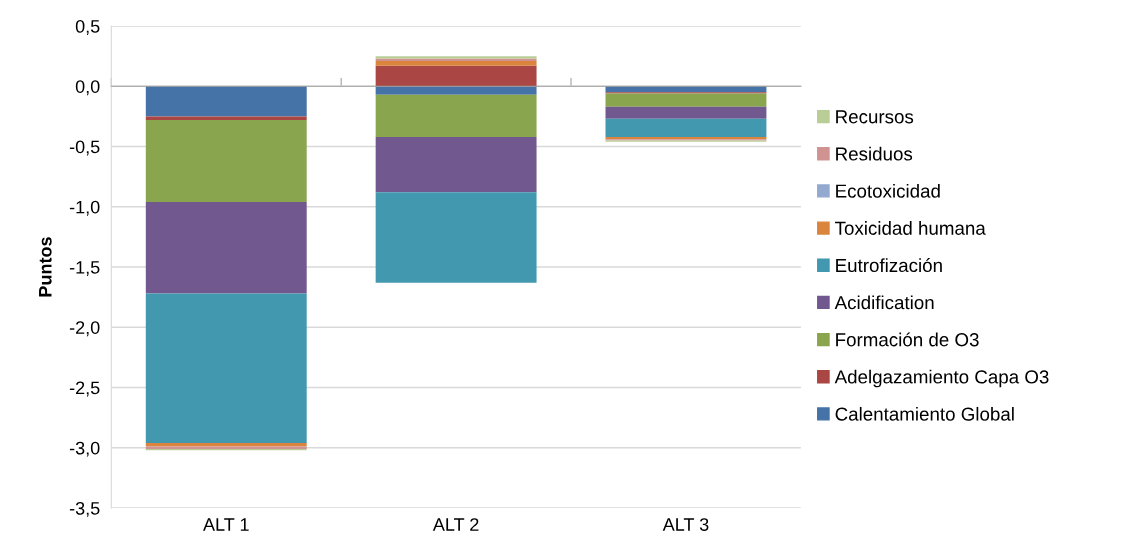 The width and height of the screenshot is (1136, 554). I want to click on legend-label: Residuos, so click(874, 153).